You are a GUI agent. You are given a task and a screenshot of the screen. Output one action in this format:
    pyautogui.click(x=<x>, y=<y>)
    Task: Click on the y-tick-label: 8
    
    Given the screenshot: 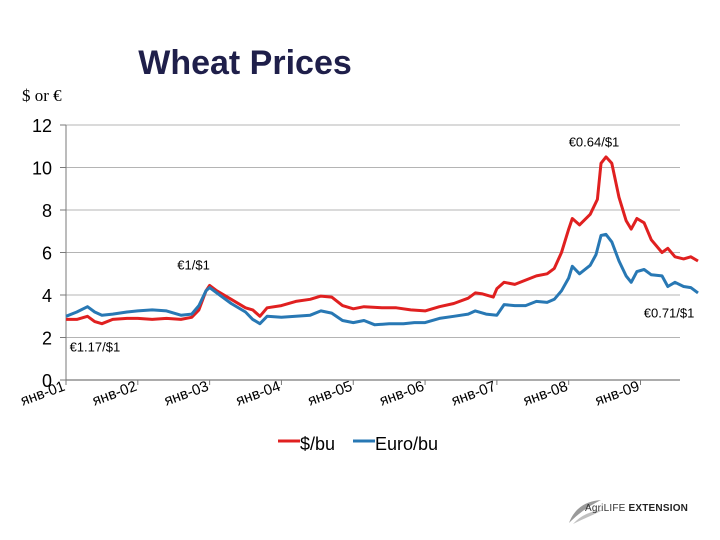 What is the action you would take?
    pyautogui.click(x=47, y=211)
    